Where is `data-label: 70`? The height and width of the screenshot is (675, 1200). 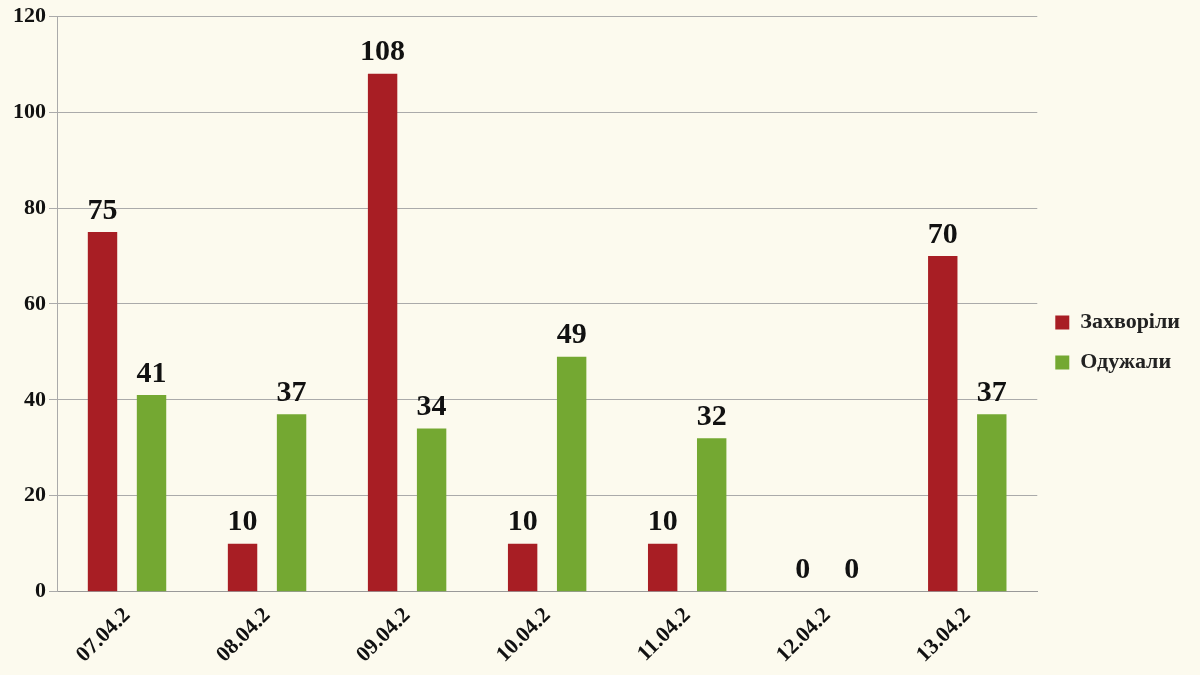 data-label: 70 is located at coordinates (942, 232).